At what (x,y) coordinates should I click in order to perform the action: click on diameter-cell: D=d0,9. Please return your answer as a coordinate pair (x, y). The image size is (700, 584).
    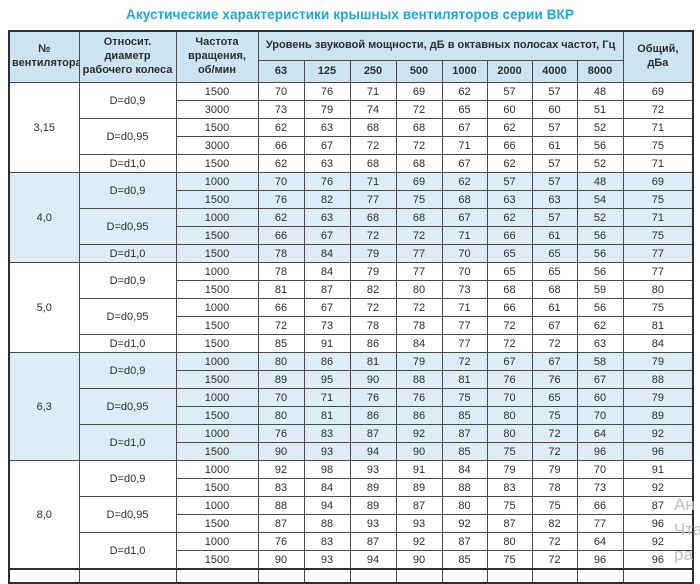
    Looking at the image, I should click on (127, 280).